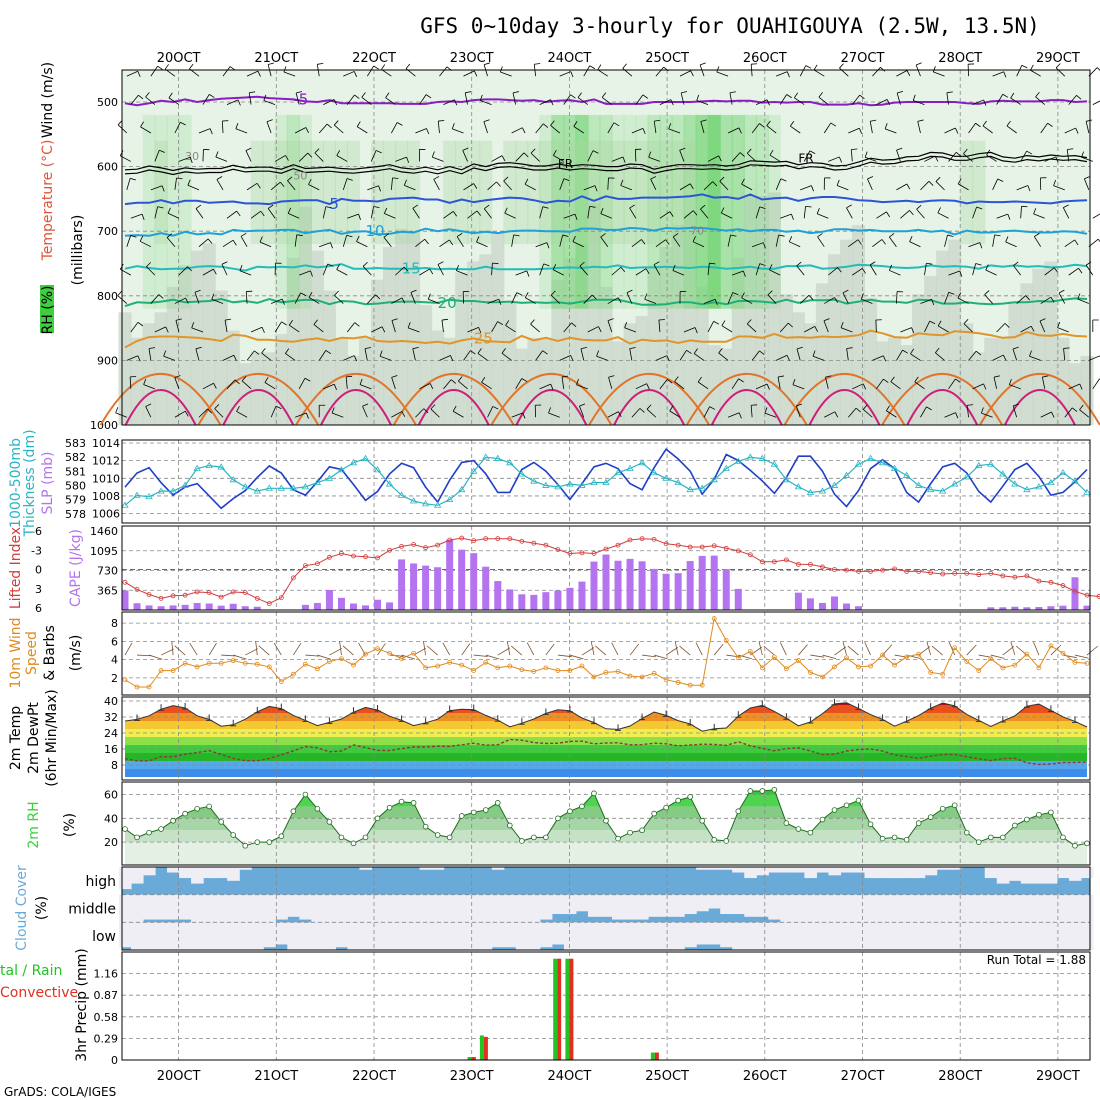  Describe the element at coordinates (36, 531) in the screenshot. I see `li-tick: -6` at that location.